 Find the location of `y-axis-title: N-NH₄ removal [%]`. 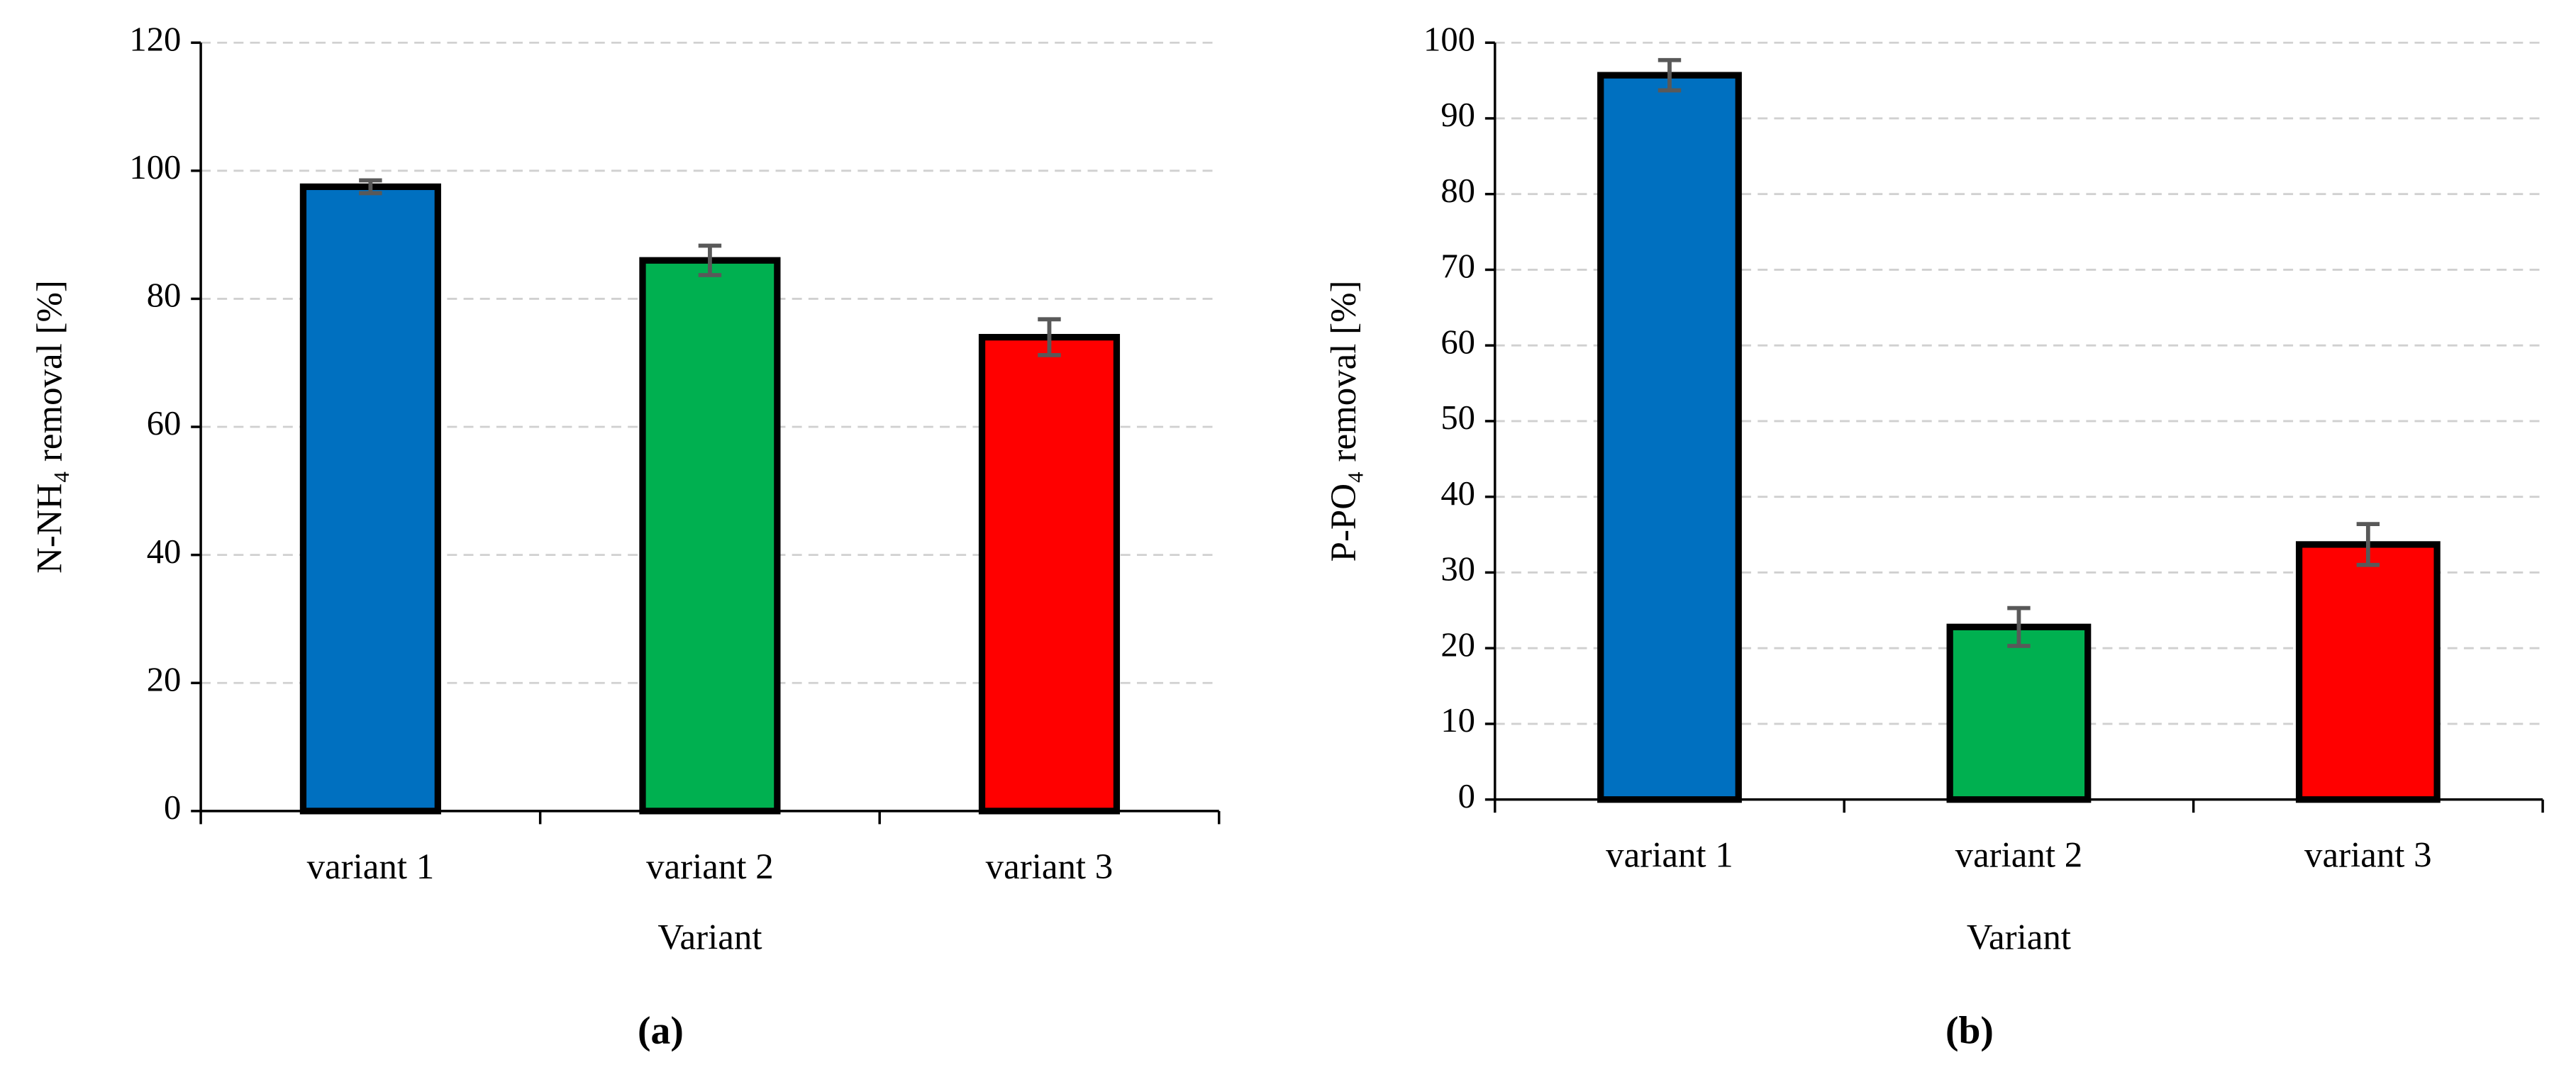

y-axis-title: N-NH₄ removal [%] is located at coordinates (50, 427).